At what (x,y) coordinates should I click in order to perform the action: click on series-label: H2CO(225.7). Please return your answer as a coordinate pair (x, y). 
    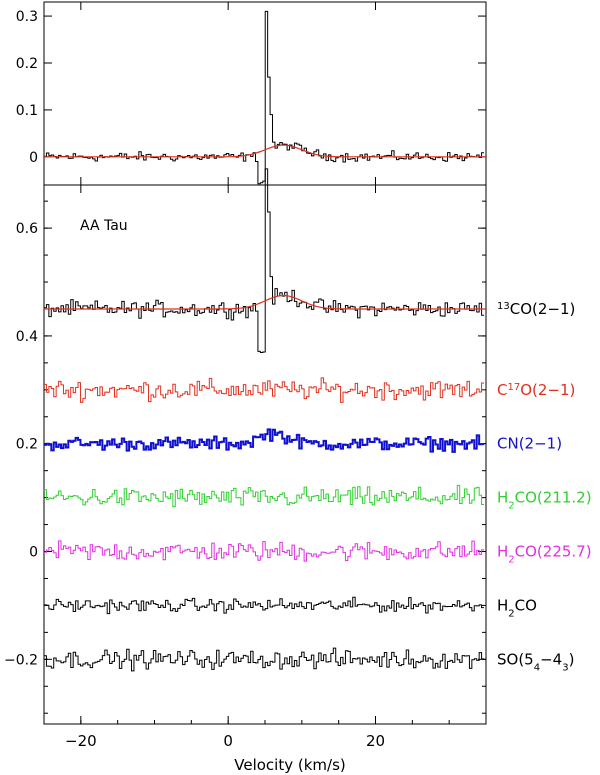
    Looking at the image, I should click on (544, 554).